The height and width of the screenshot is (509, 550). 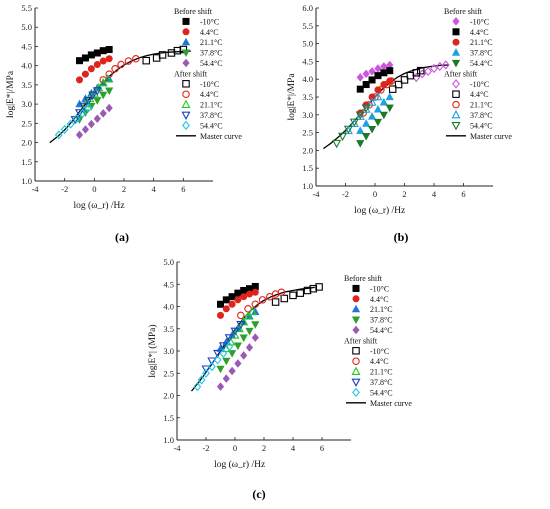 What do you see at coordinates (307, 44) in the screenshot?
I see `y-tick-label: 5.0` at bounding box center [307, 44].